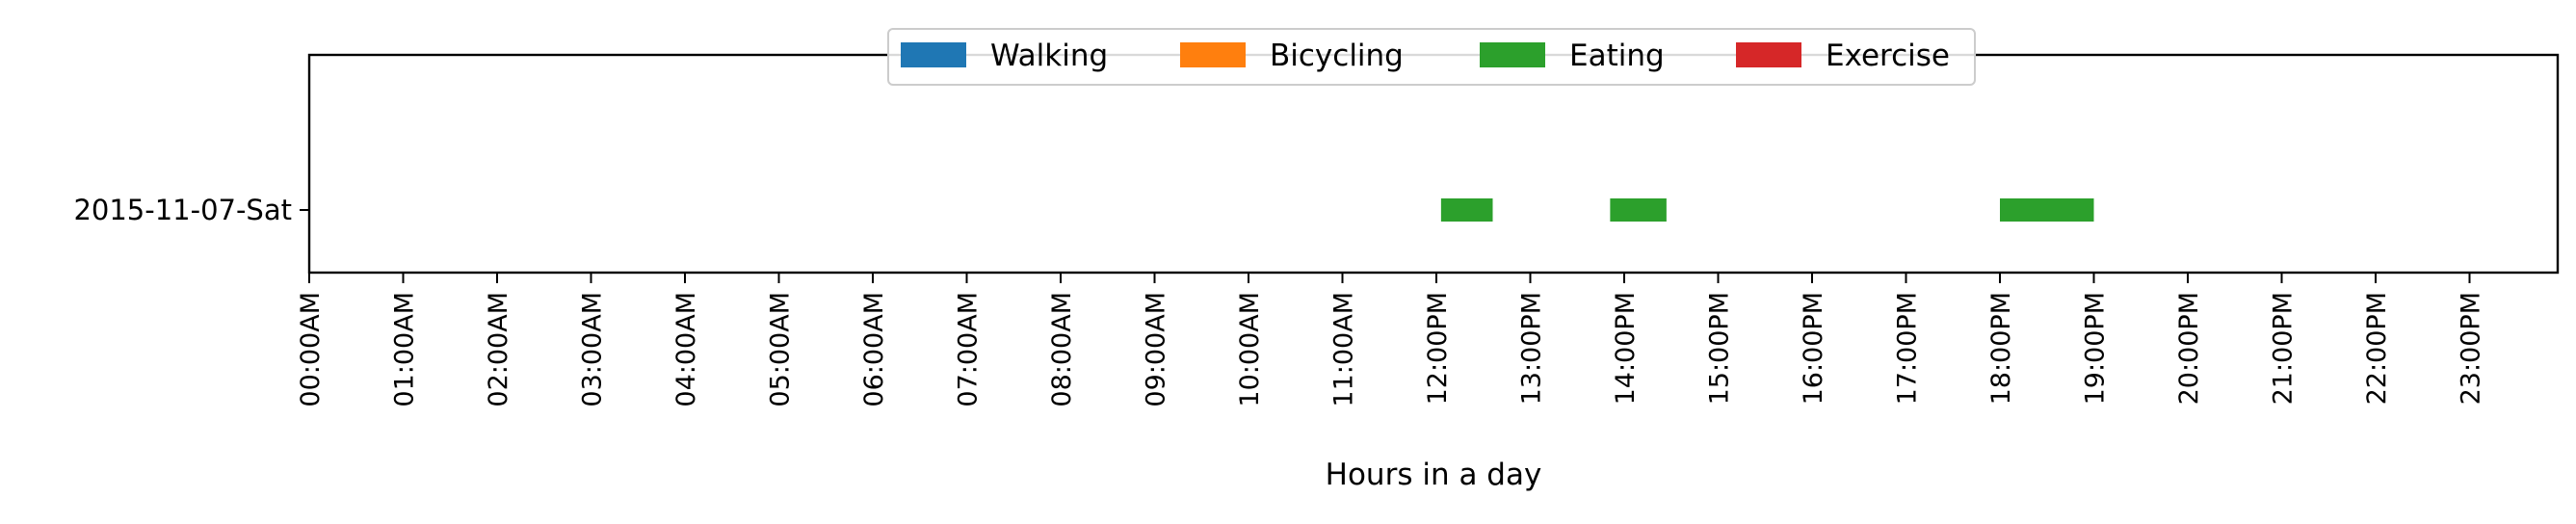 The image size is (2576, 524). What do you see at coordinates (2472, 348) in the screenshot?
I see `x-tick-label: 23:00PM` at bounding box center [2472, 348].